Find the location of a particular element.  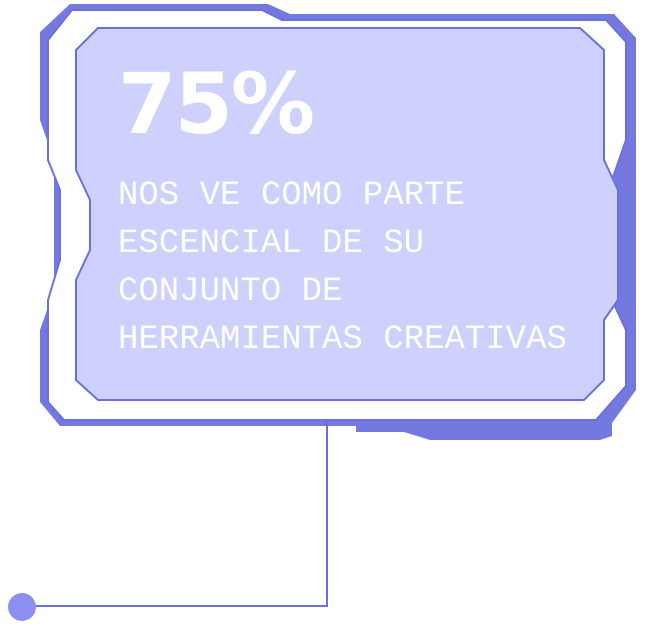

stat-caption-line: NOS VE COMO PARTE is located at coordinates (291, 196).